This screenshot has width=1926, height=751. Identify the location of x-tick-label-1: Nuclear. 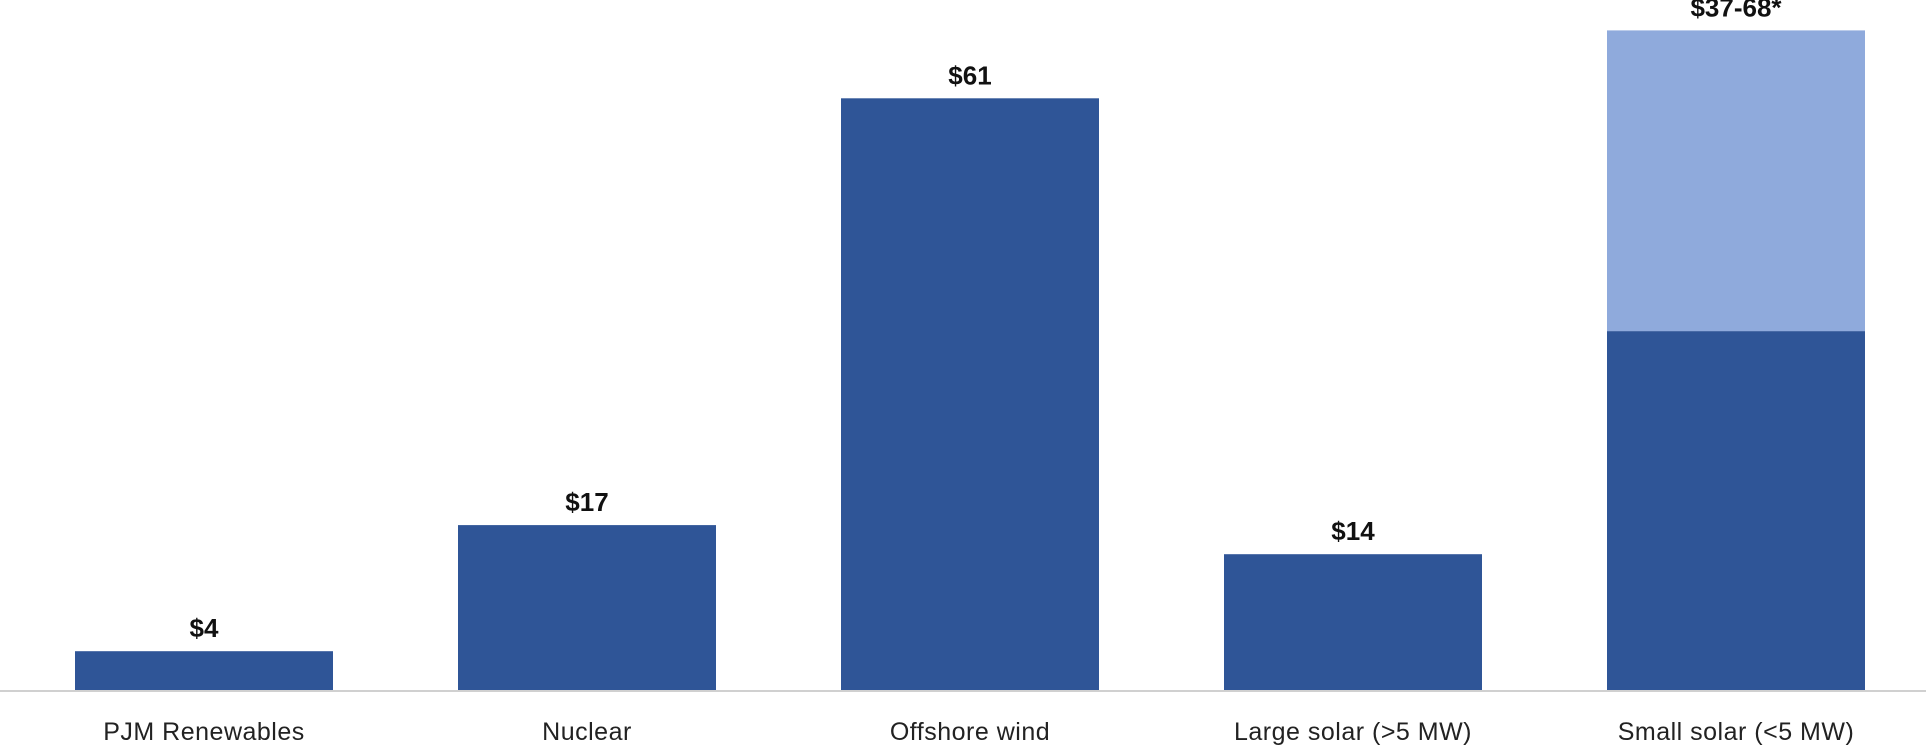
(587, 732).